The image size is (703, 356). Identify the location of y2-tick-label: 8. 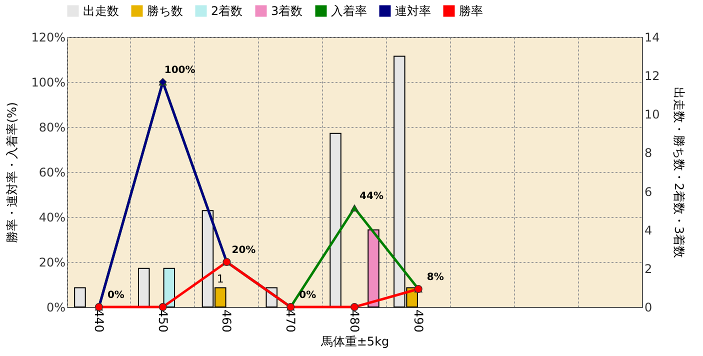
(648, 153).